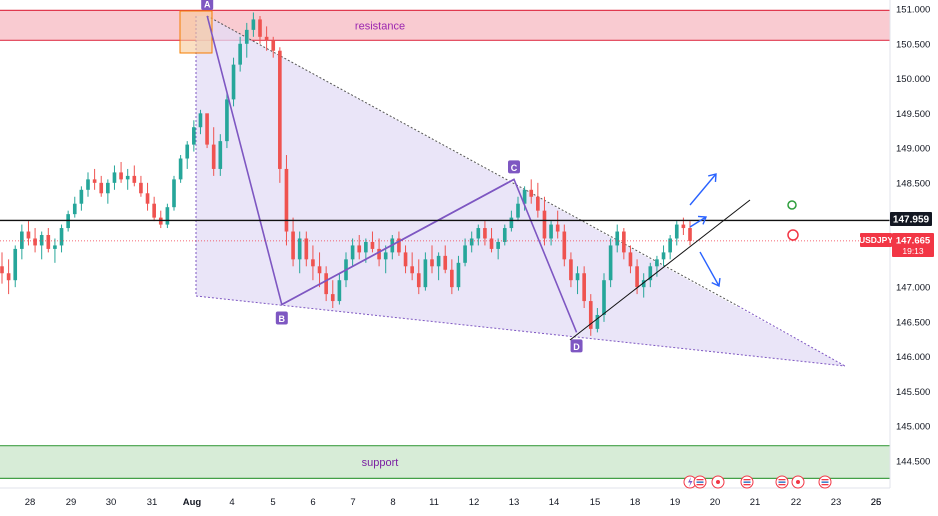 This screenshot has height=516, width=938. I want to click on x-tick-label: 6, so click(312, 502).